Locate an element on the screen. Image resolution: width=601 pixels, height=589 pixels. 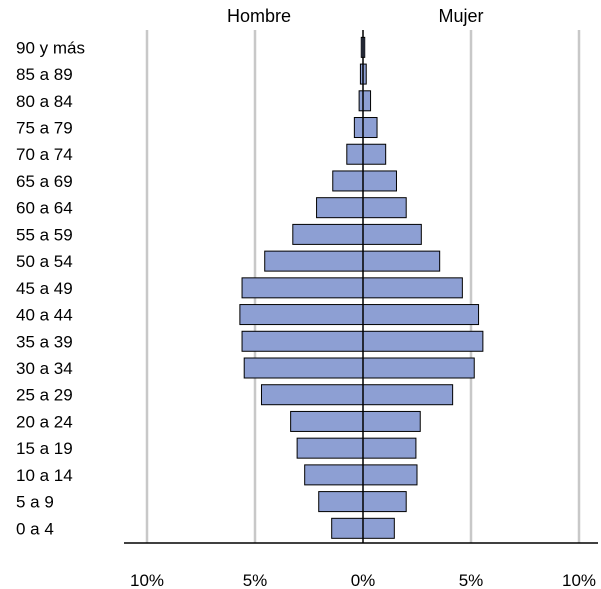
category-label: 75 a 79 is located at coordinates (44, 128).